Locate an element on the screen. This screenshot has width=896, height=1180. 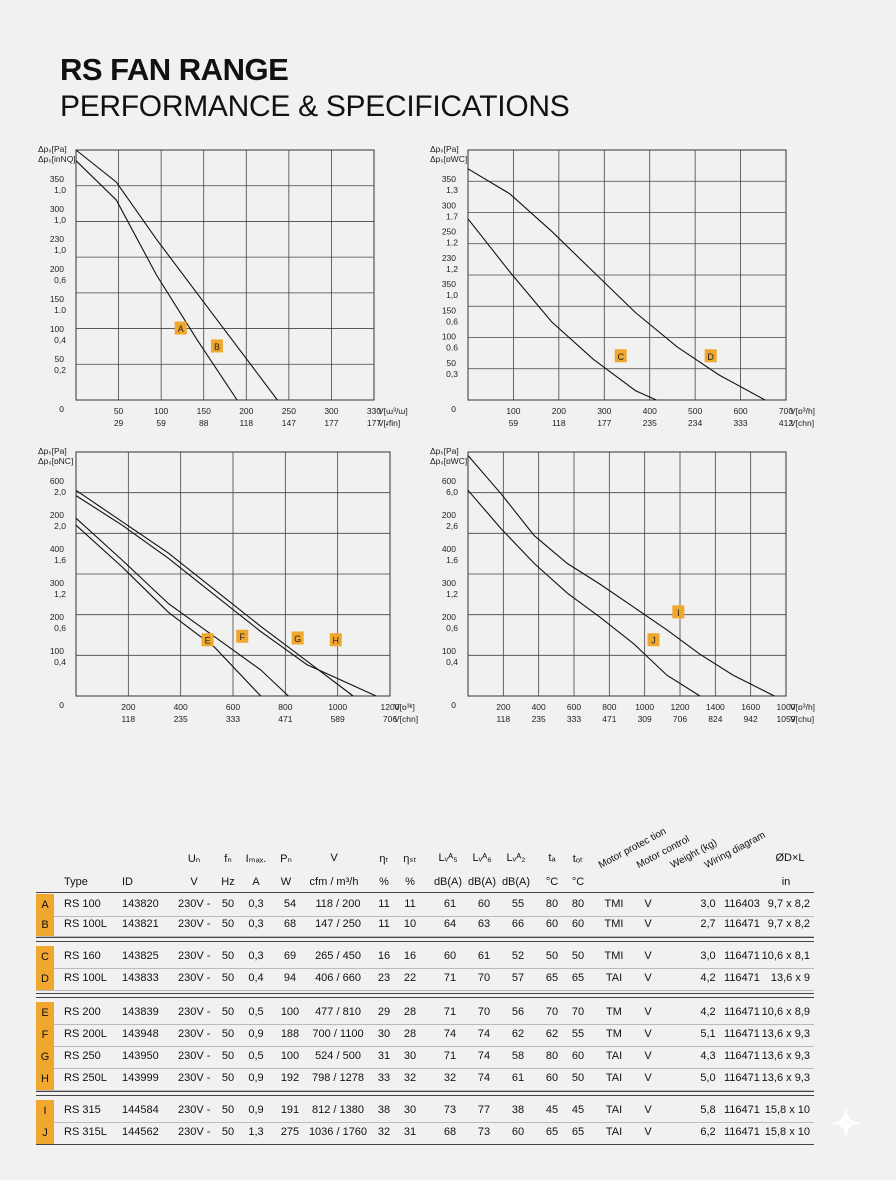
y-tick-label-alt: 0.6 is located at coordinates (452, 348).